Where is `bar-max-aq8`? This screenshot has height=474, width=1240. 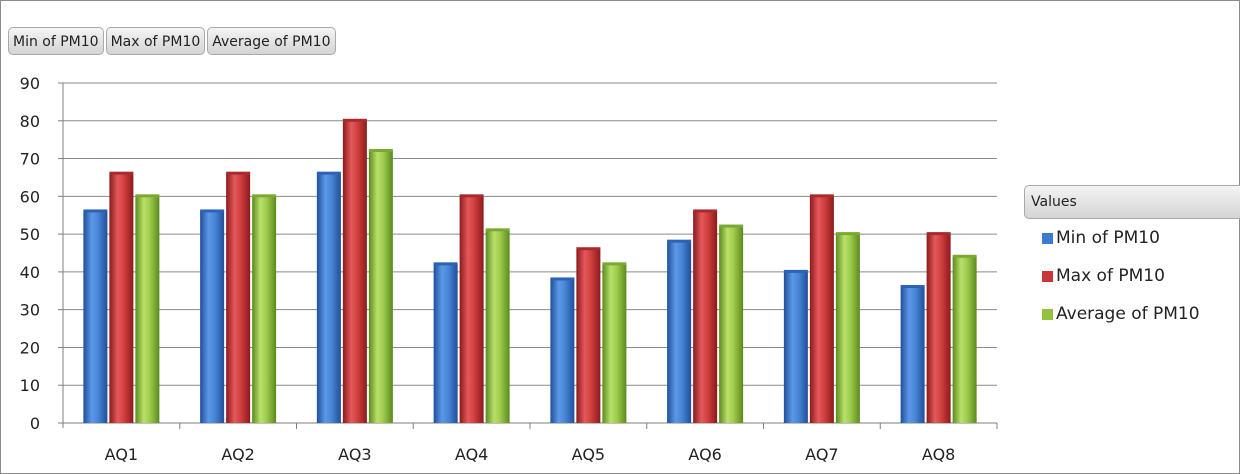 bar-max-aq8 is located at coordinates (938, 328).